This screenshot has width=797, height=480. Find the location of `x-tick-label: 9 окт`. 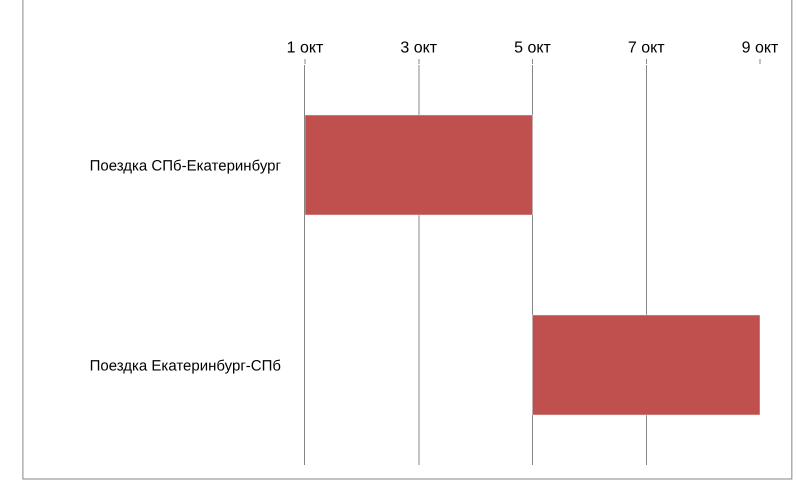

x-tick-label: 9 окт is located at coordinates (761, 48).